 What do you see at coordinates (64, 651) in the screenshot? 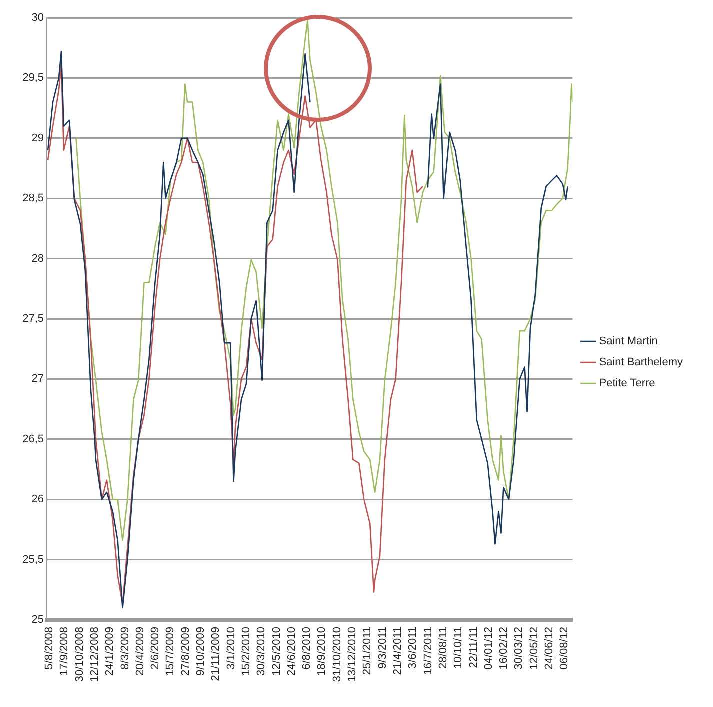
I see `x-tick-label: 17/9/2008` at bounding box center [64, 651].